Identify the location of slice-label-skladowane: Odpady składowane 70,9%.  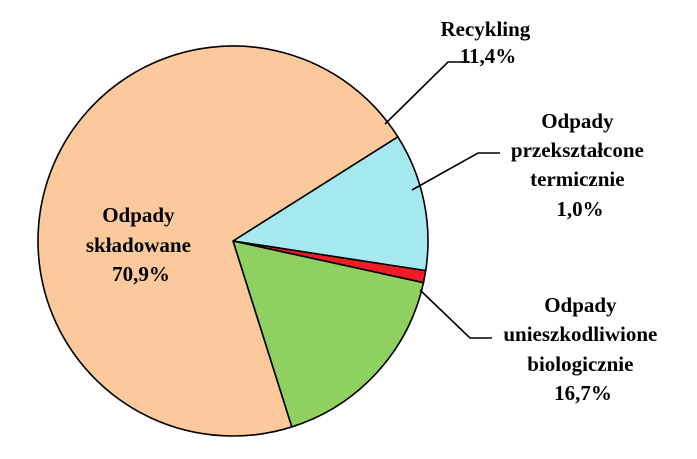
(141, 244).